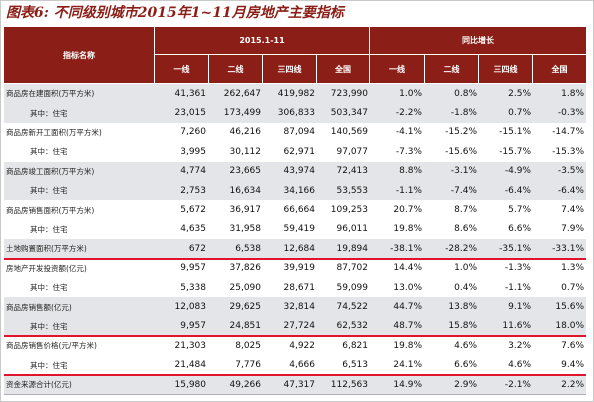  Describe the element at coordinates (352, 248) in the screenshot. I see `value-cell: 19,894` at that location.